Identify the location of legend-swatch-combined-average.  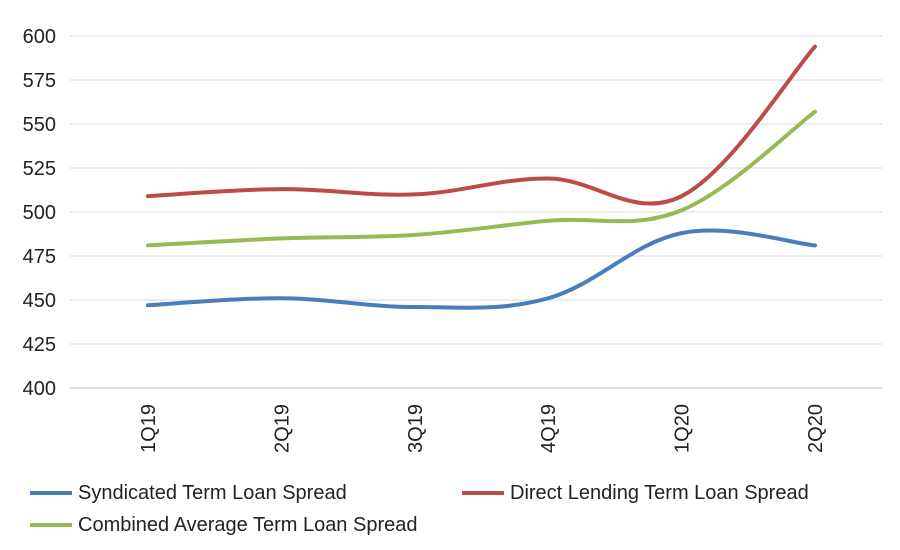
(51, 525).